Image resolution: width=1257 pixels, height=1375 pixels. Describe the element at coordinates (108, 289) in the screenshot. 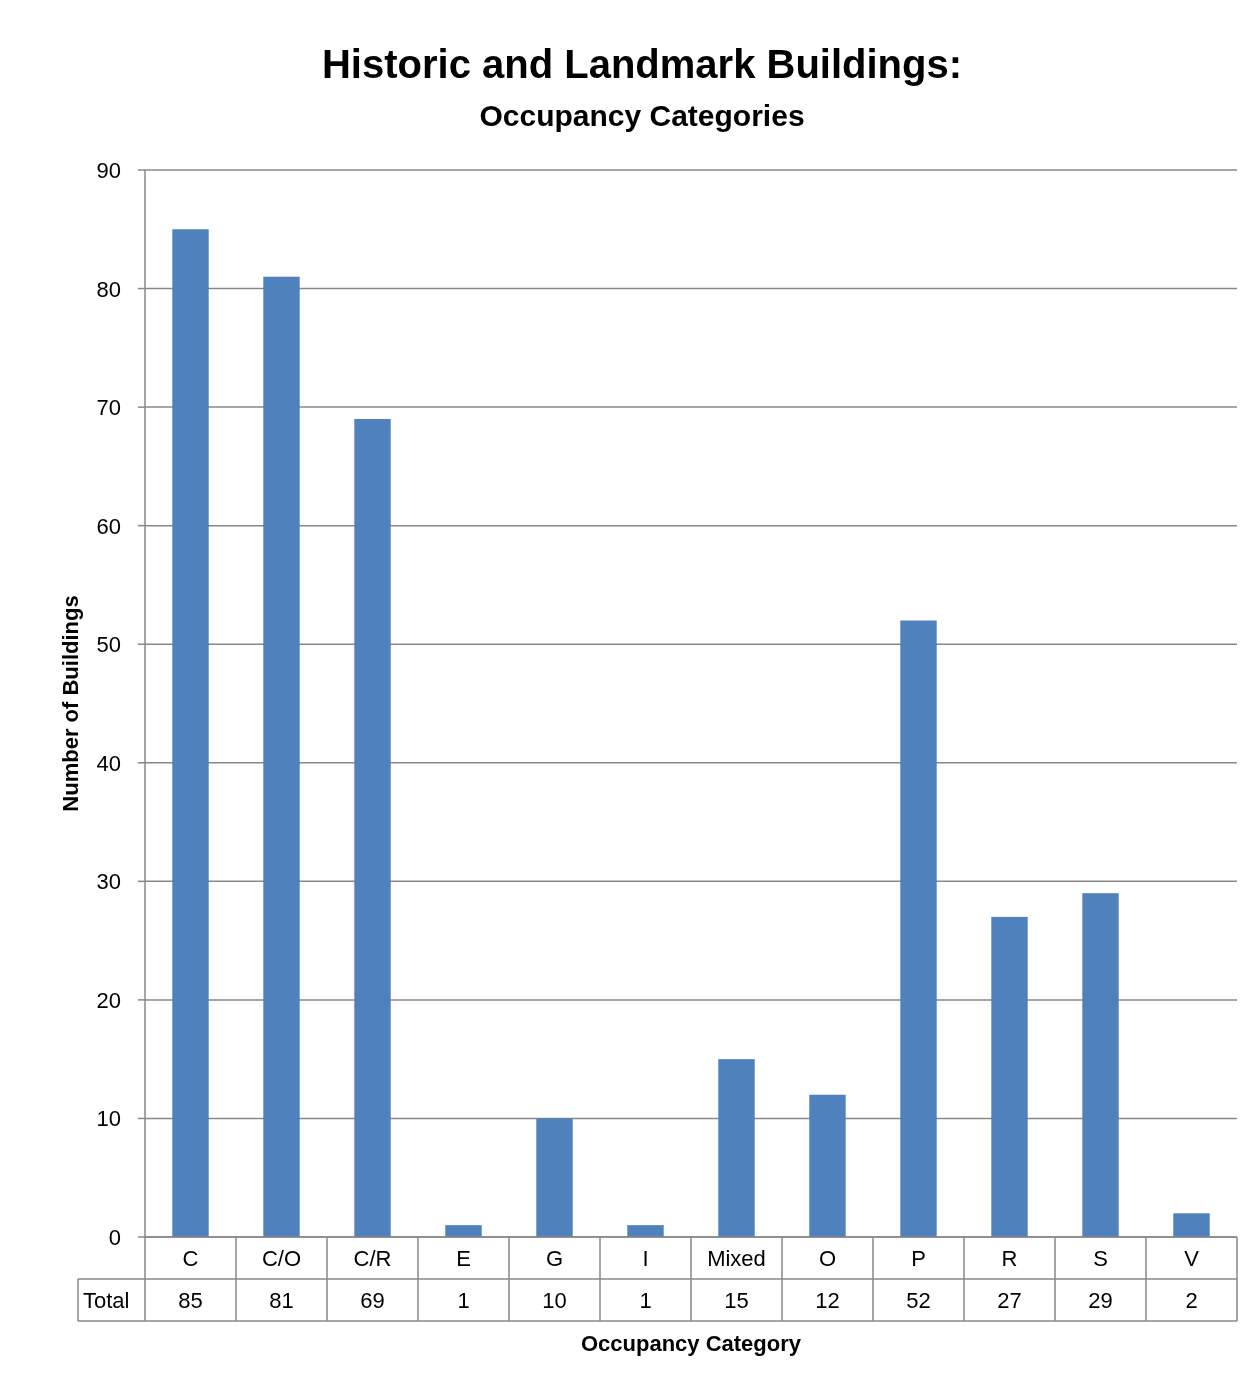

I see `y-tick-label: 80` at that location.